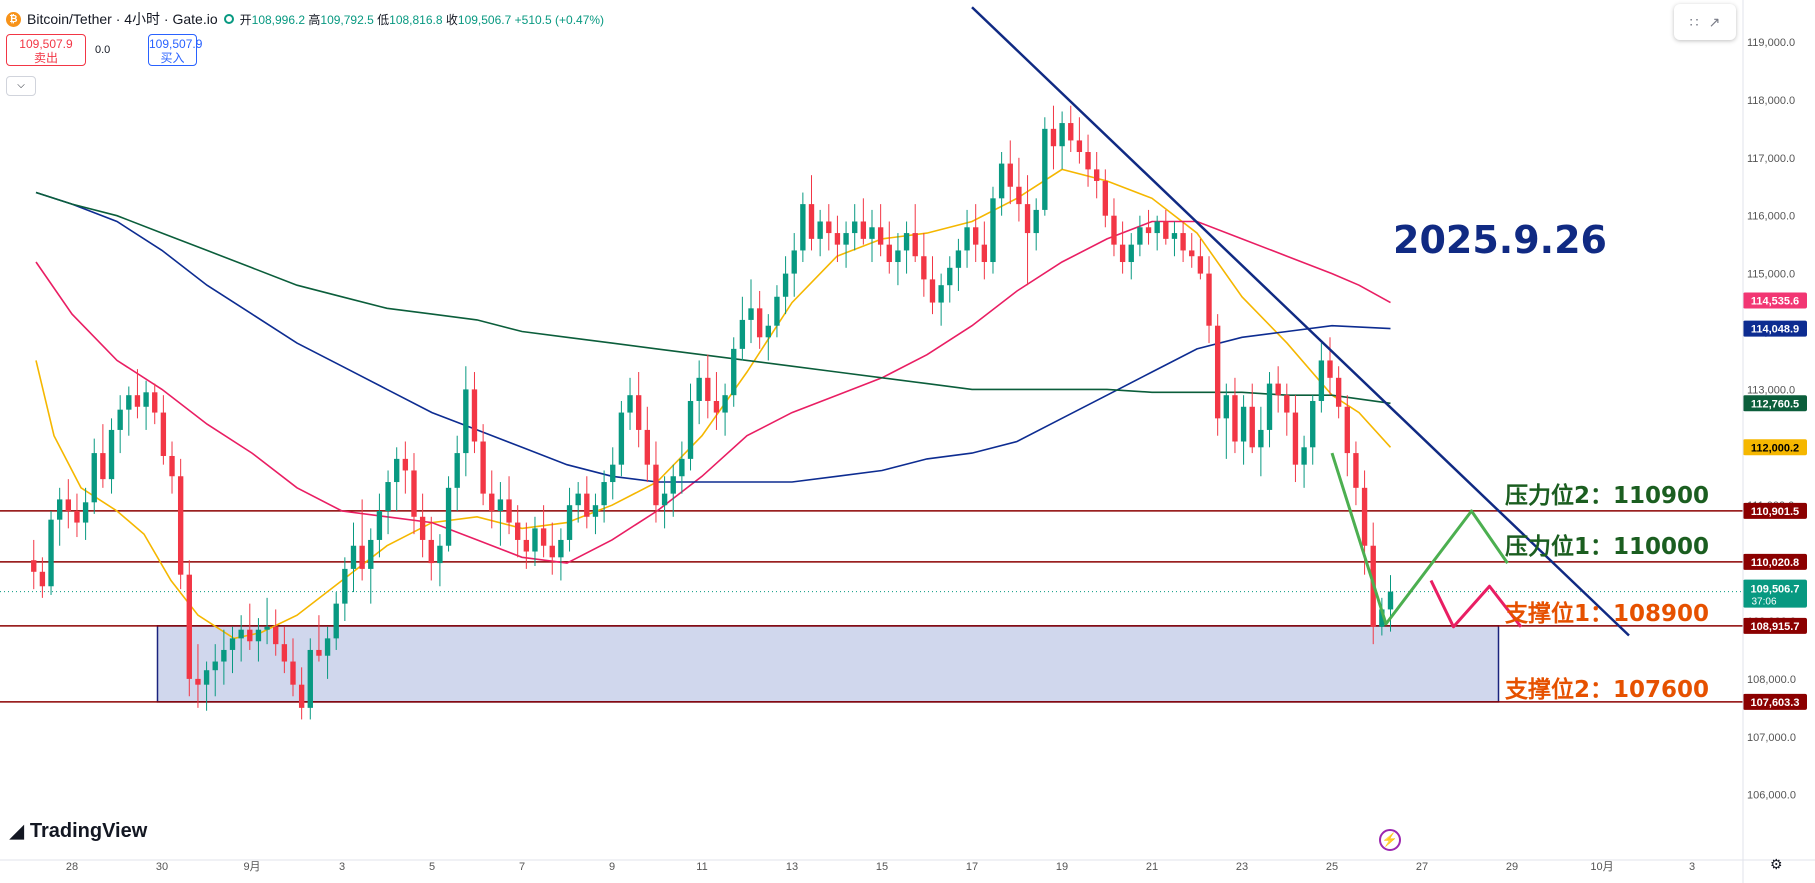 This screenshot has height=883, width=1815. What do you see at coordinates (46, 50) in the screenshot?
I see `sell-button: 109,507.9 卖出` at bounding box center [46, 50].